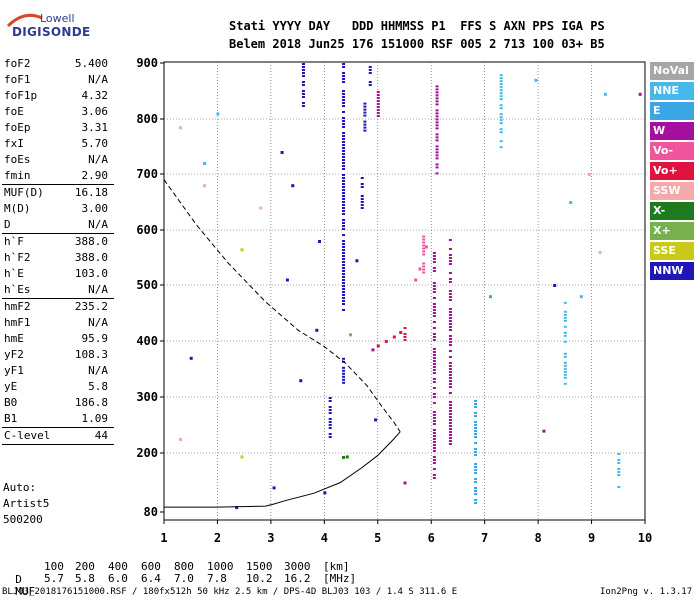 This screenshot has height=600, width=700. Describe the element at coordinates (646, 592) in the screenshot. I see `footer-version: Ion2Png v. 1.3.17` at that location.